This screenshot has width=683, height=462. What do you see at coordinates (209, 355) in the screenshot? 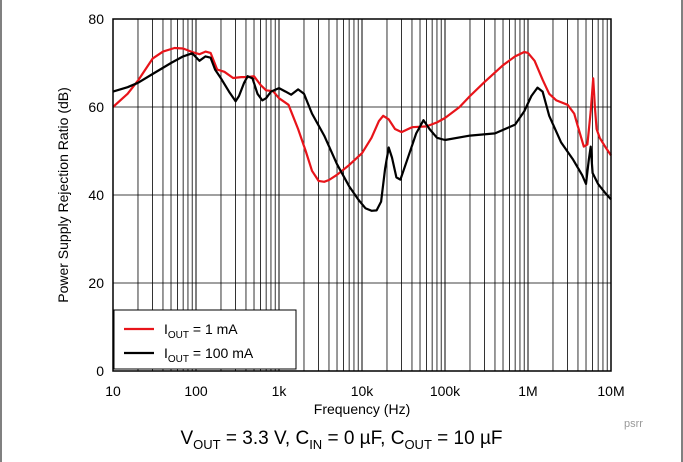
I see `legend-label-100ma: IOUT = 100 mA` at bounding box center [209, 355].